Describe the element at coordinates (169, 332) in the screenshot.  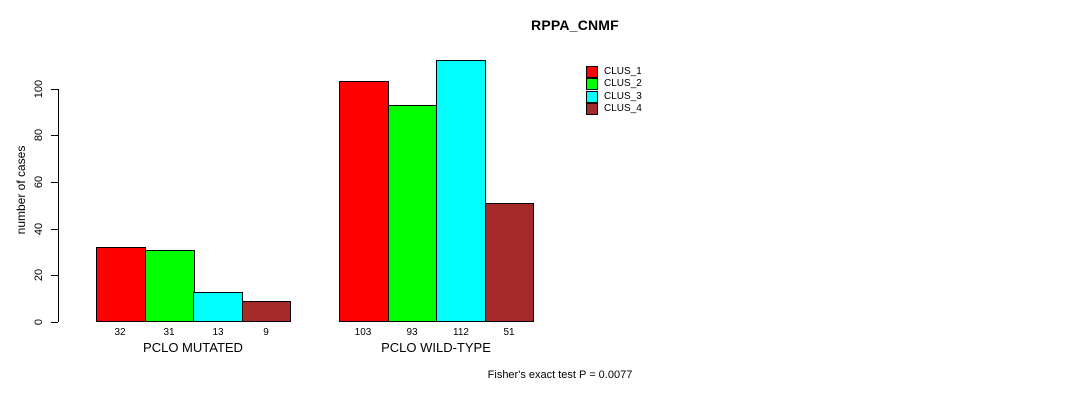
I see `bar-value-label: 31` at that location.